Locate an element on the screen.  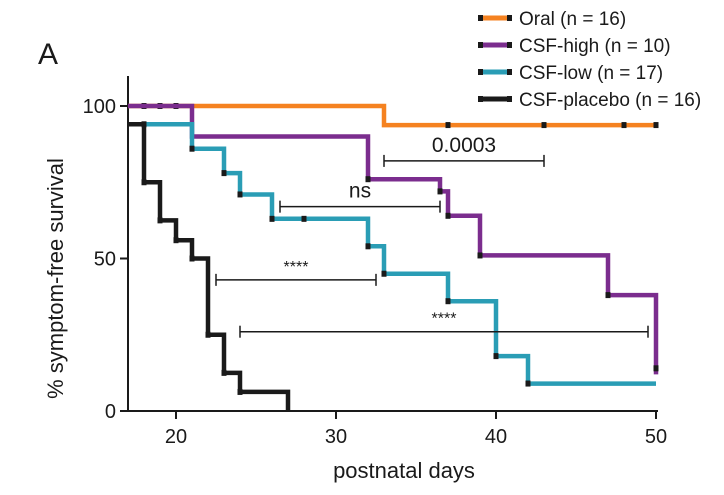
legend-item: CSF-placebo (n = 16) is located at coordinates (589, 100).